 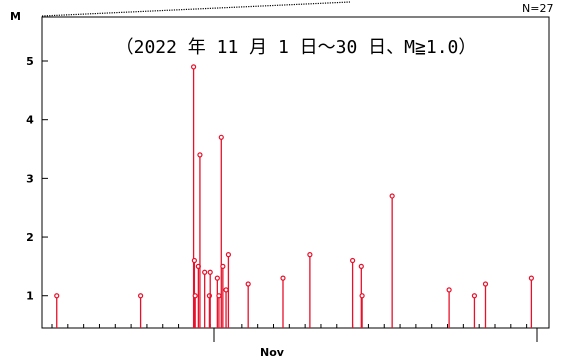 I want to click on y-tick-label: 1, so click(x=30, y=296).